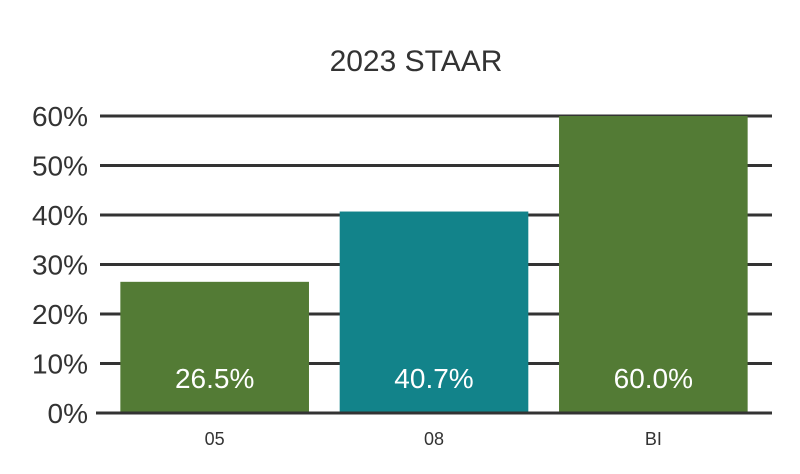 The height and width of the screenshot is (474, 800). I want to click on chart-title: 2023 STAAR, so click(416, 61).